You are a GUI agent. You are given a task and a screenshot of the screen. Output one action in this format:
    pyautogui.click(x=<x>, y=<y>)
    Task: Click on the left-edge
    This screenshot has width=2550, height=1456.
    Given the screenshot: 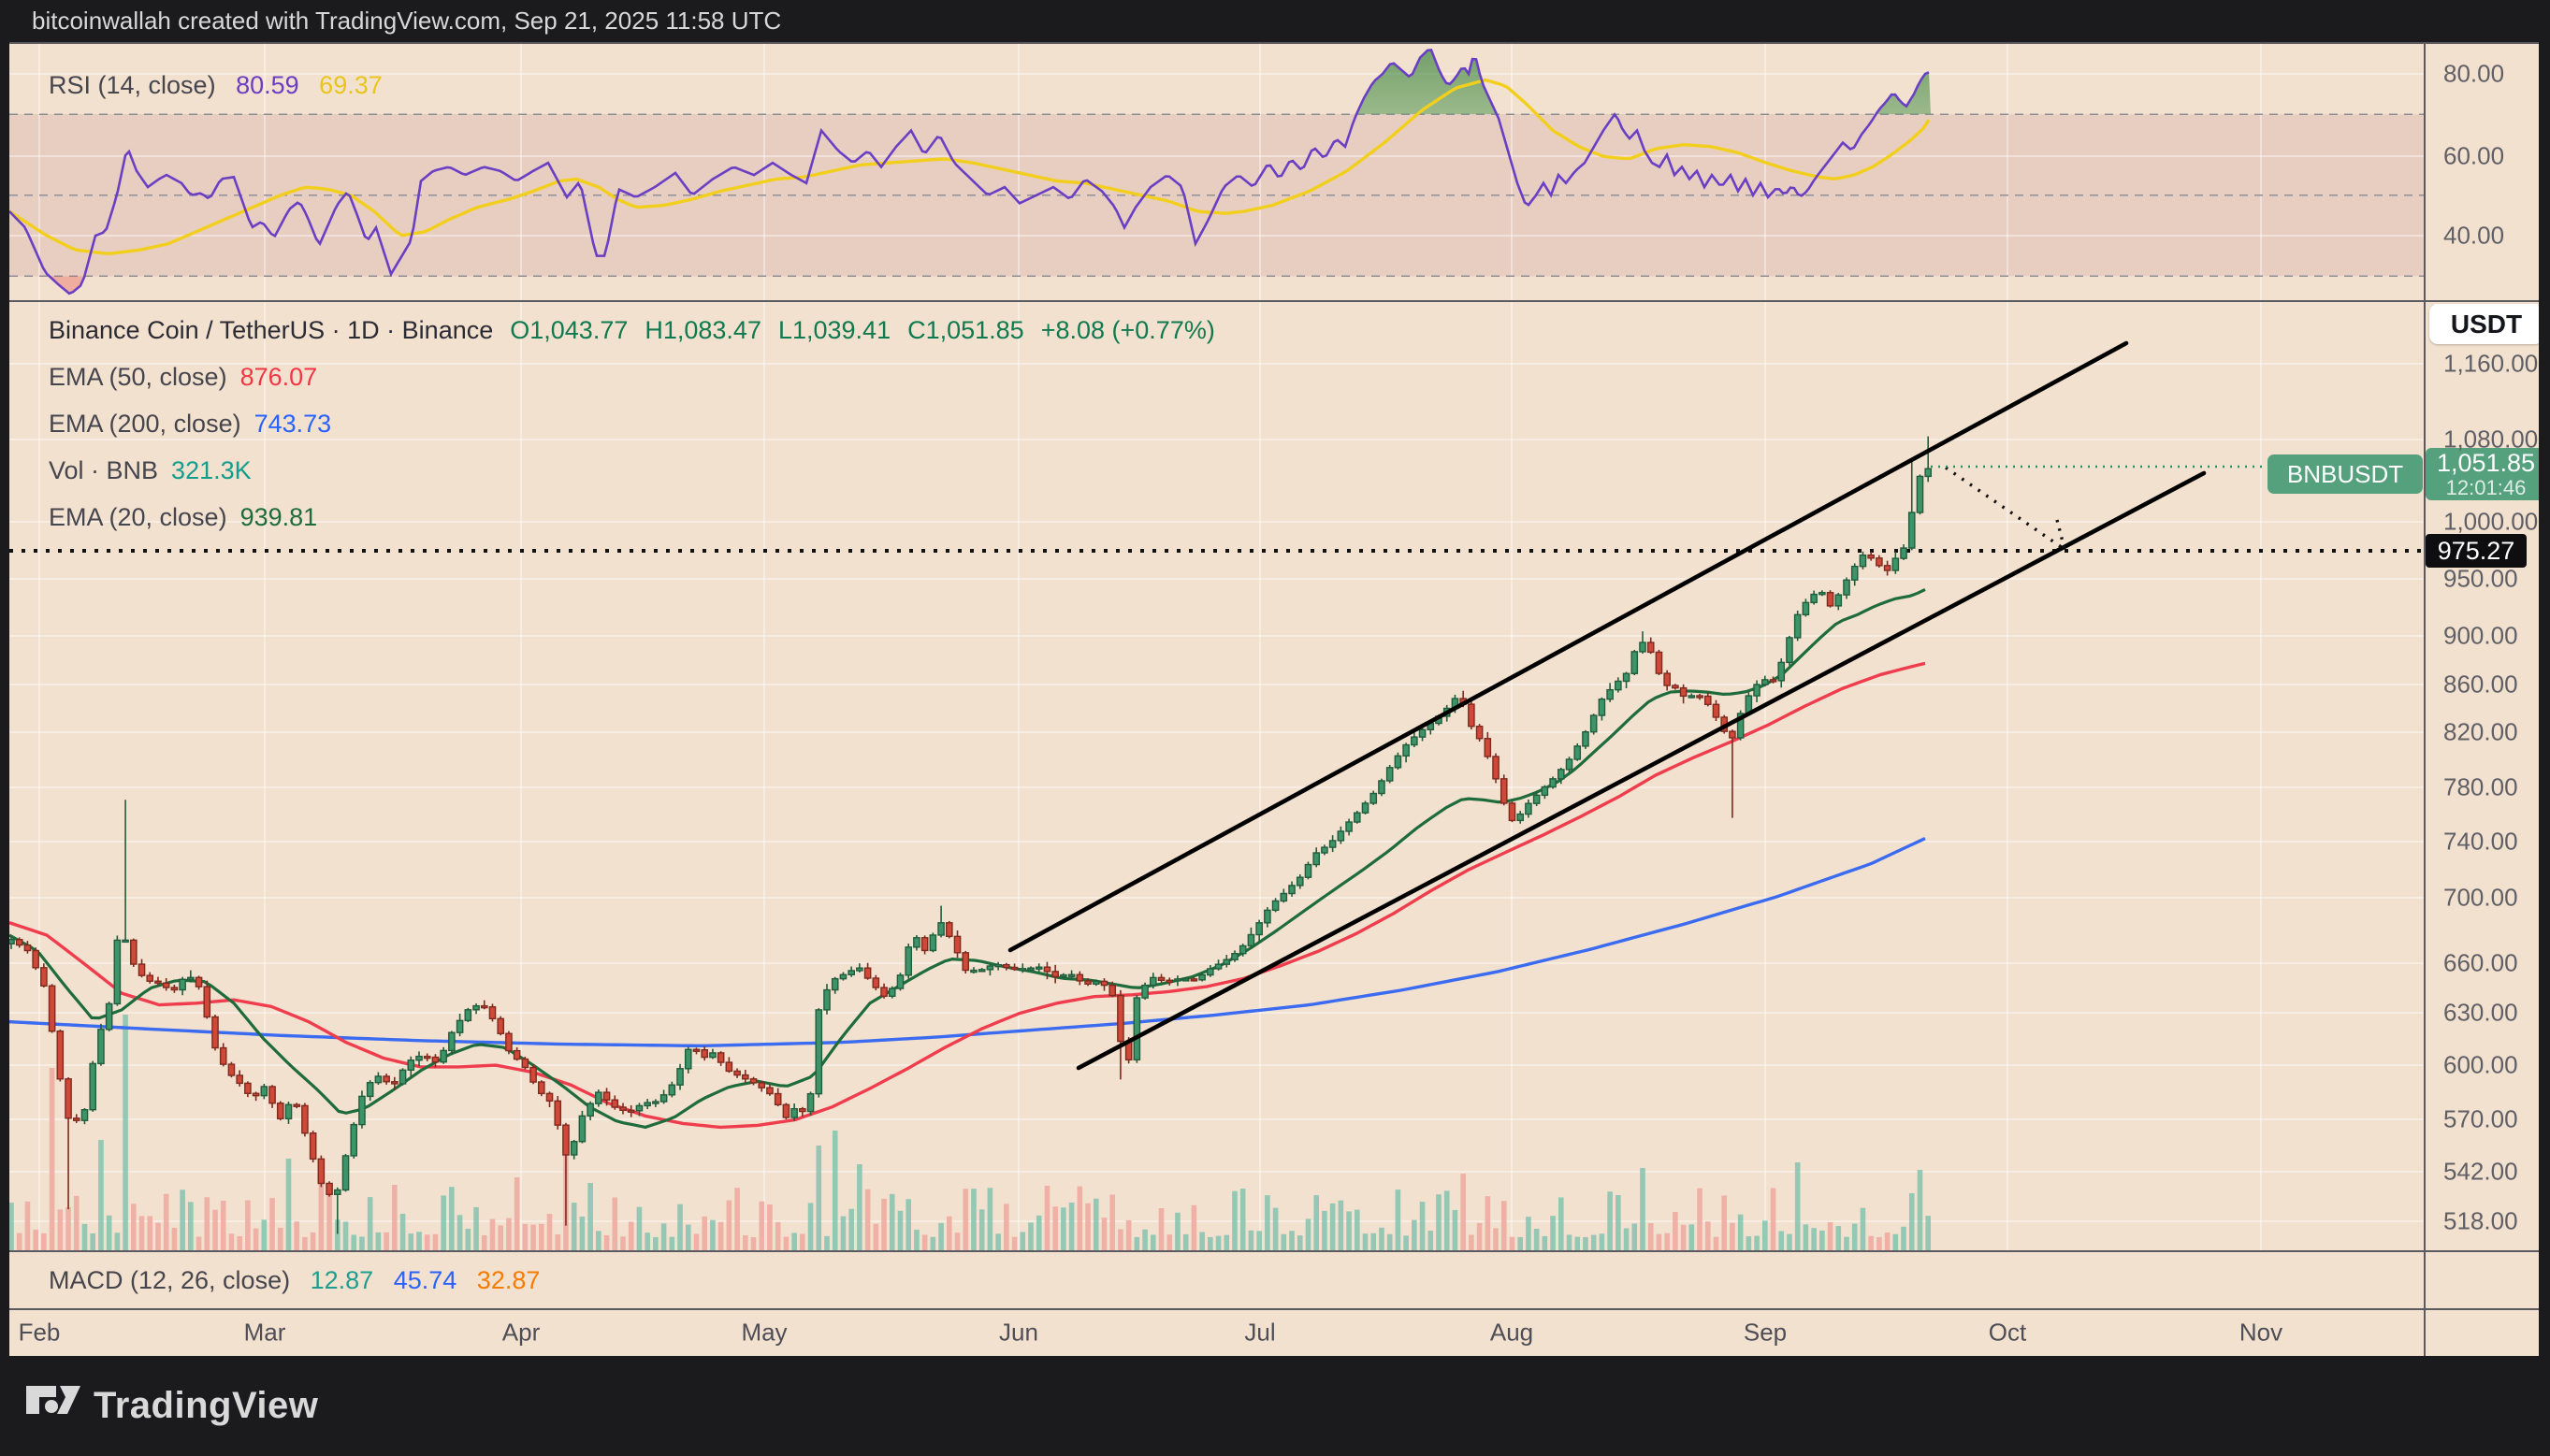 What is the action you would take?
    pyautogui.click(x=4, y=699)
    